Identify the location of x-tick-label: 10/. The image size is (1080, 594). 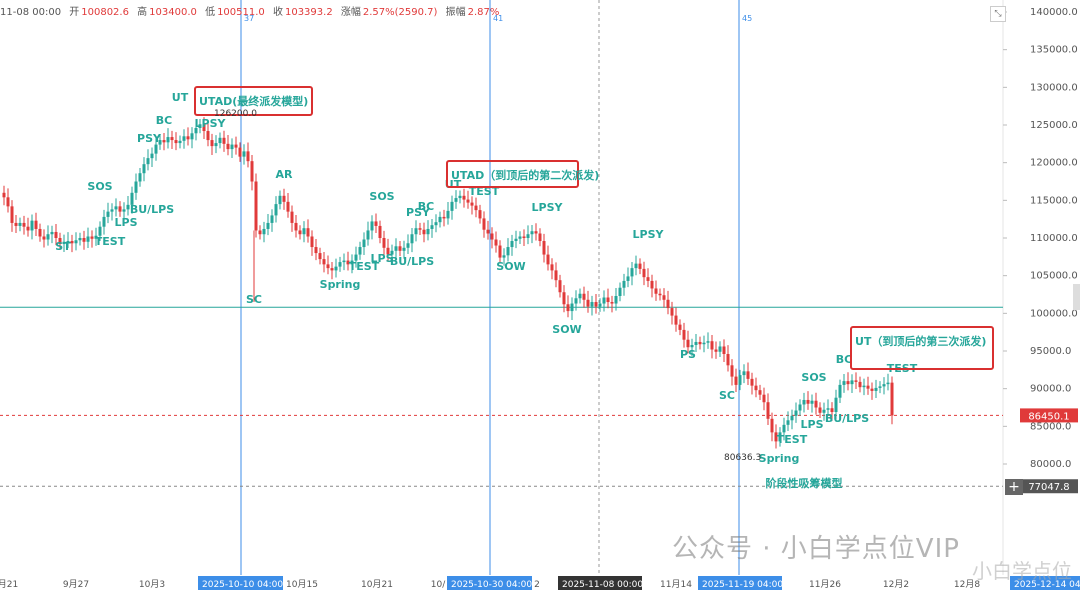
(438, 585).